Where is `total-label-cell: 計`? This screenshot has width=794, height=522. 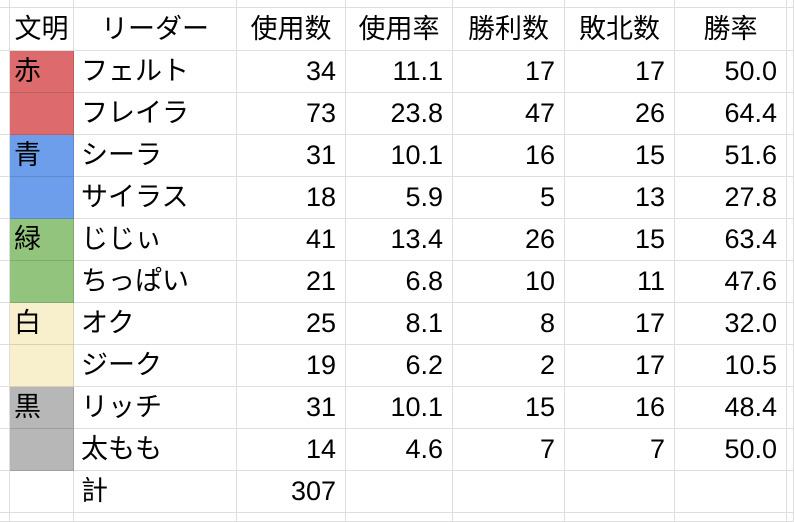 total-label-cell: 計 is located at coordinates (155, 492).